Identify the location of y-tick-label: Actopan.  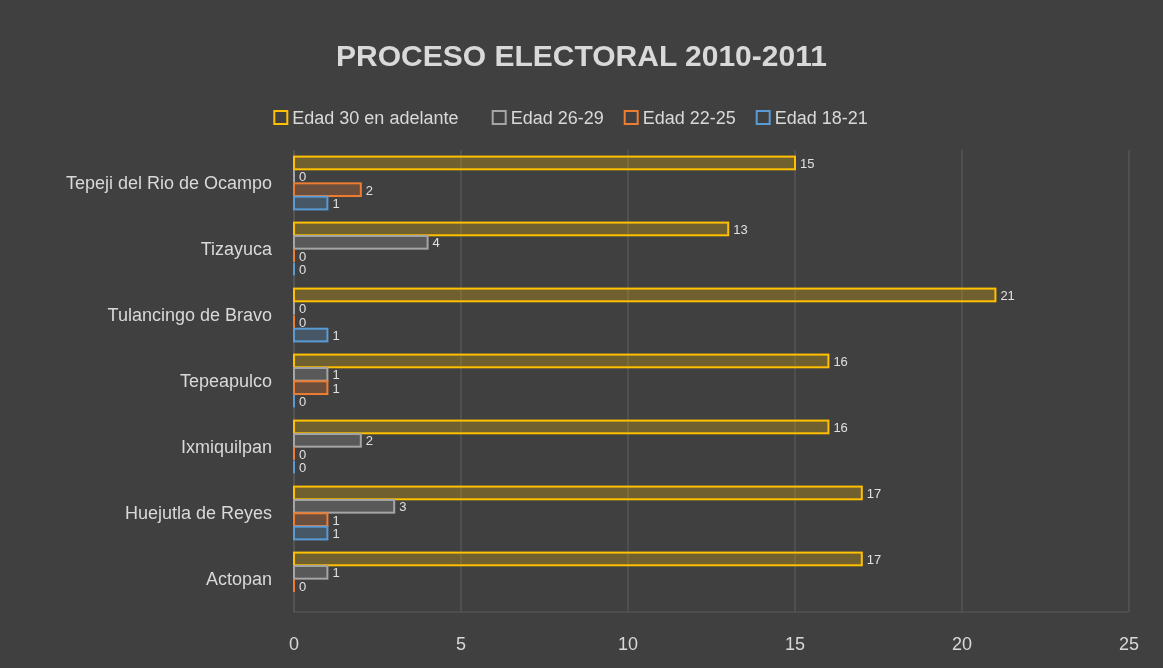
(238, 579).